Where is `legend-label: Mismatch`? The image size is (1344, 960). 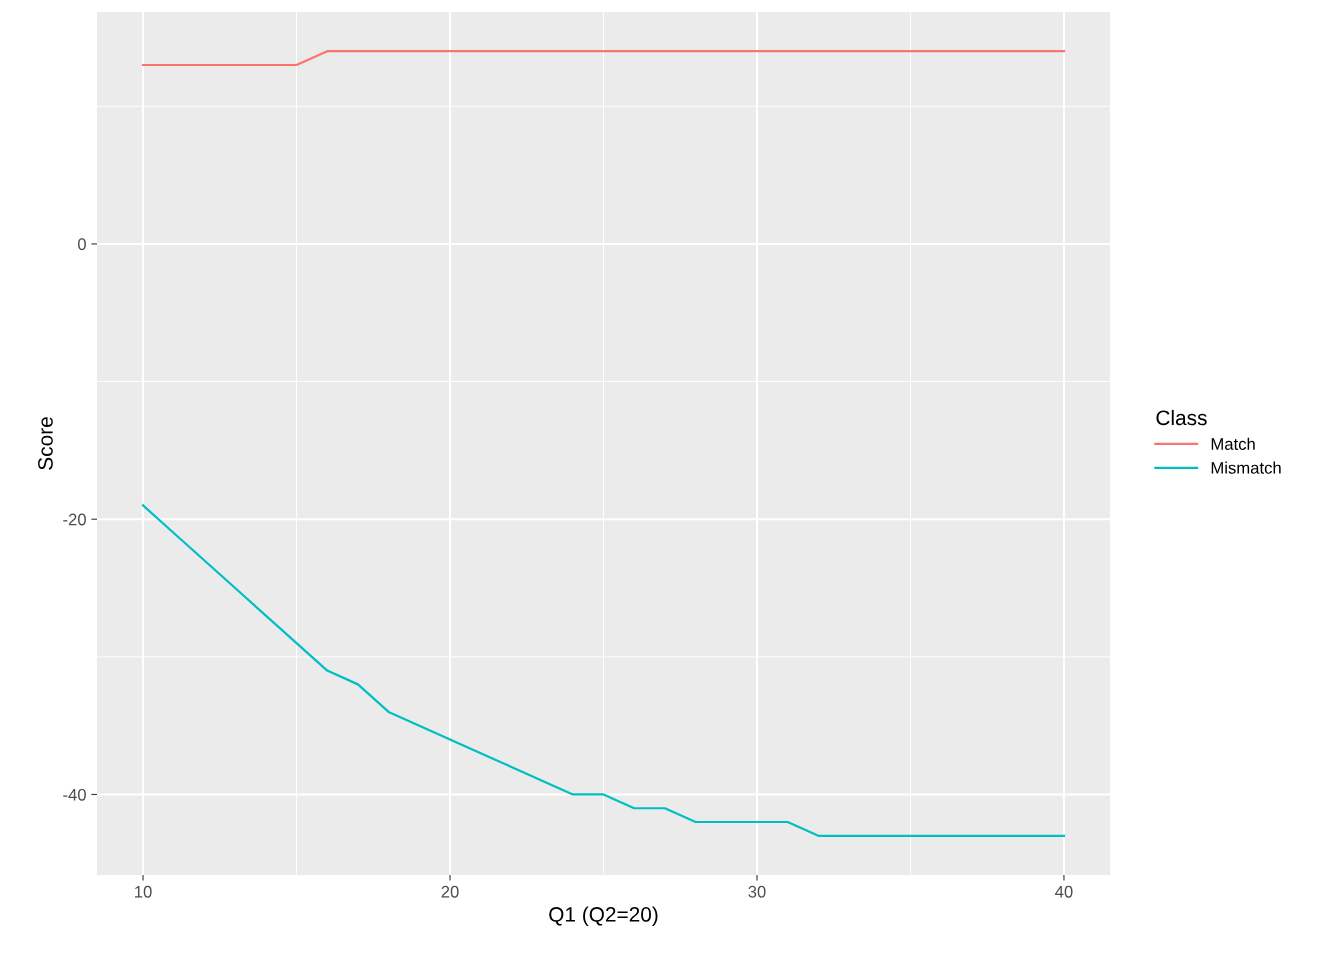 legend-label: Mismatch is located at coordinates (1246, 467).